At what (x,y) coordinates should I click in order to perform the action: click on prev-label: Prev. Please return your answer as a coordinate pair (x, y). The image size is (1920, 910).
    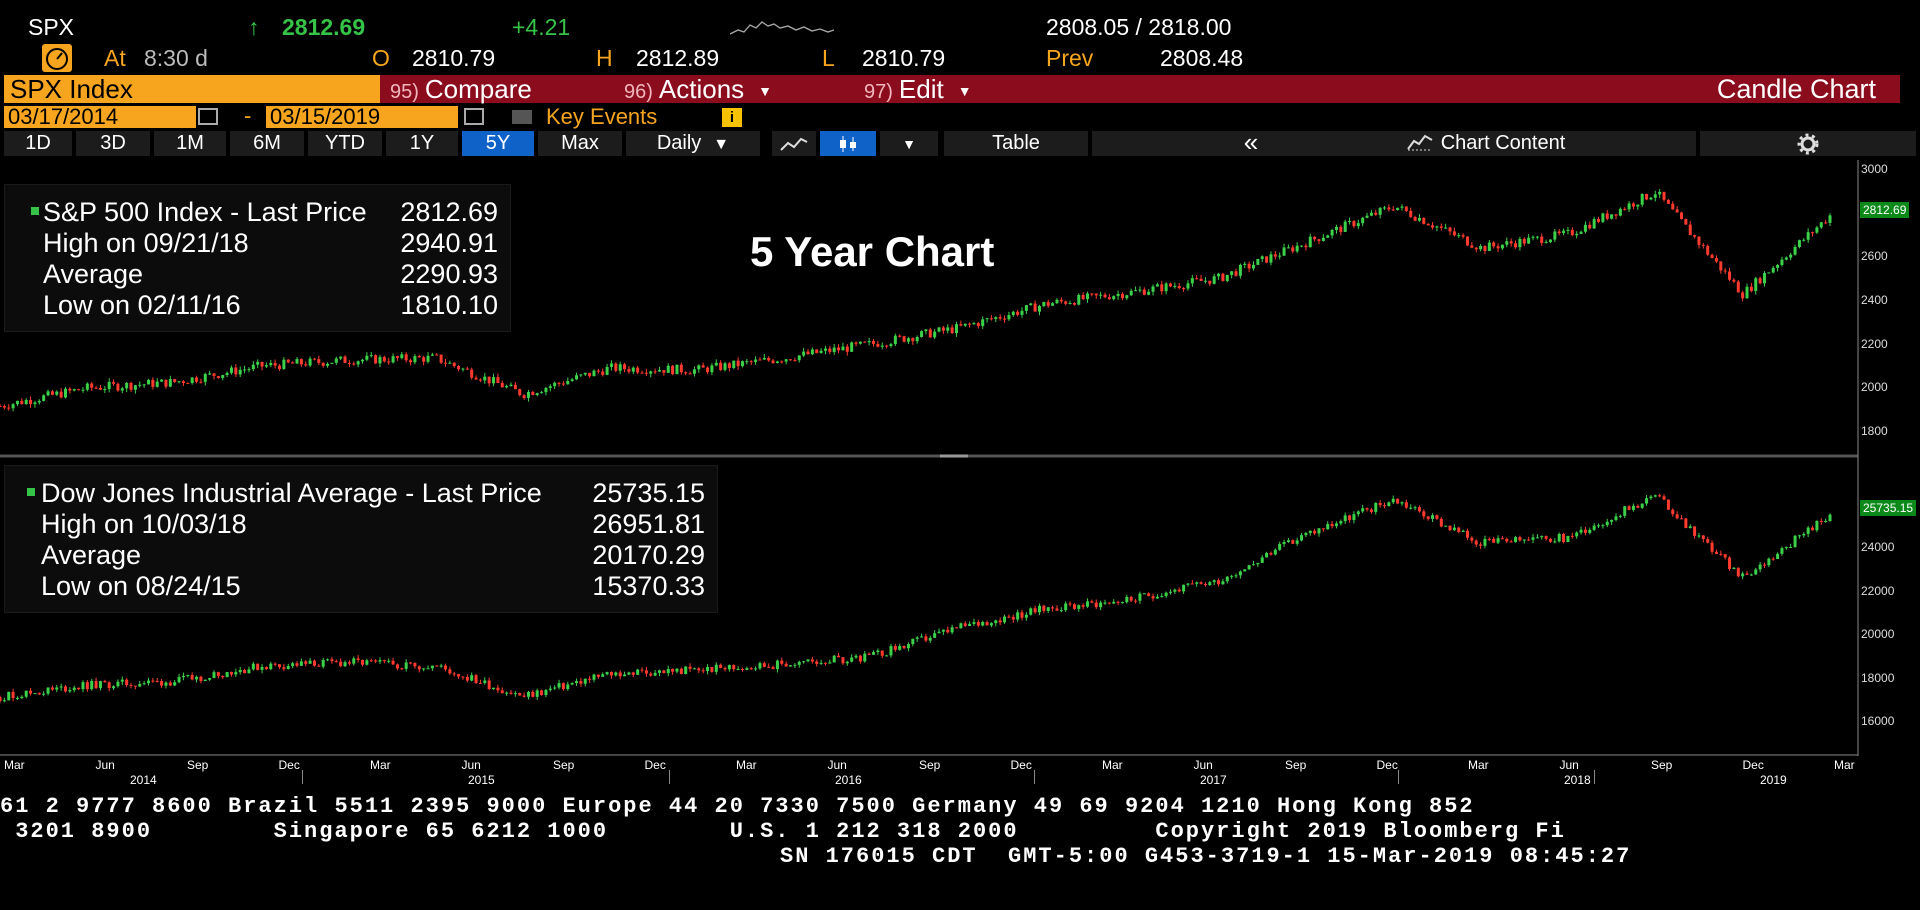
    Looking at the image, I should click on (1070, 58).